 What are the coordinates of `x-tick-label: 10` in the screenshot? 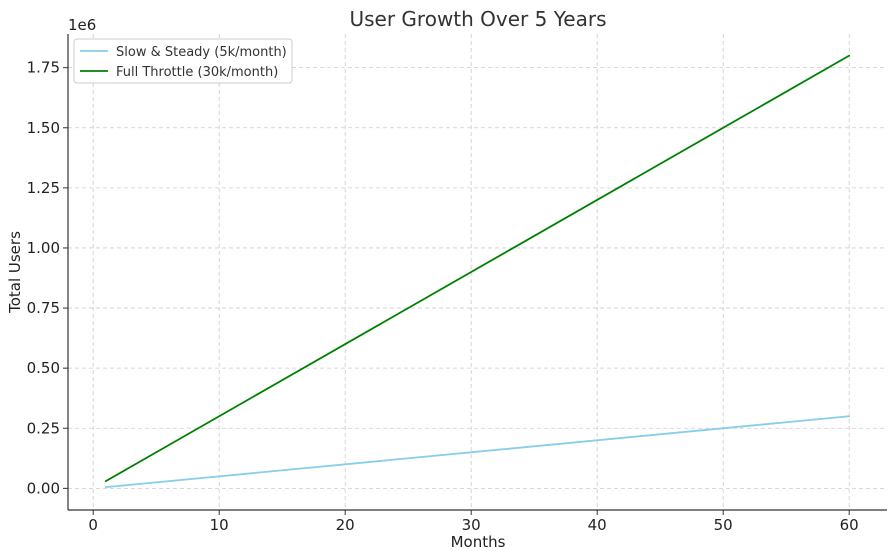 It's located at (219, 525).